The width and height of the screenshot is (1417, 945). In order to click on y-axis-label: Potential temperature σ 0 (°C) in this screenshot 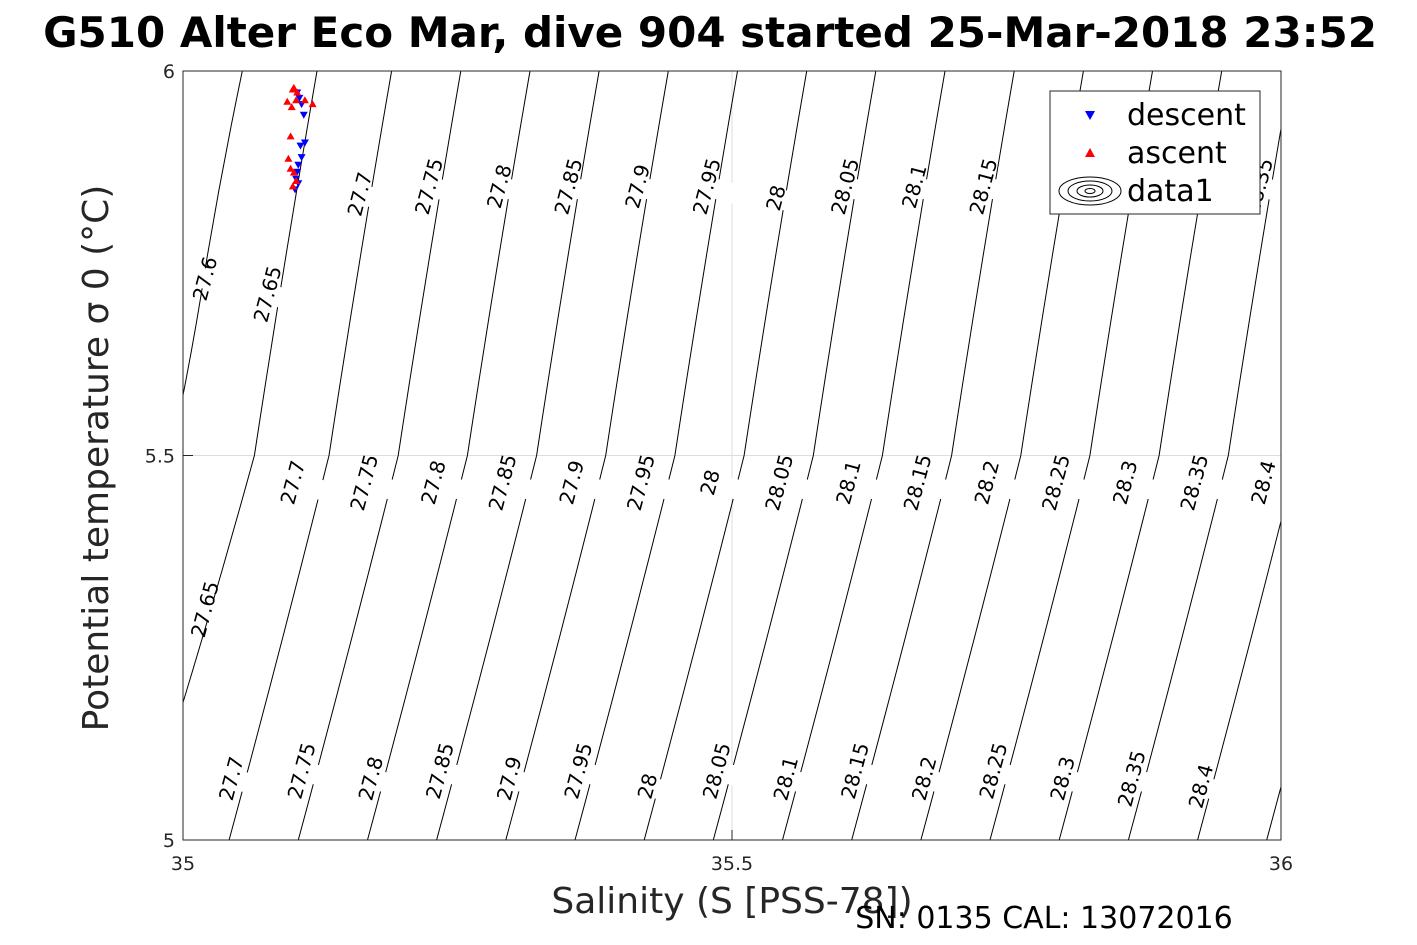, I will do `click(96, 458)`.